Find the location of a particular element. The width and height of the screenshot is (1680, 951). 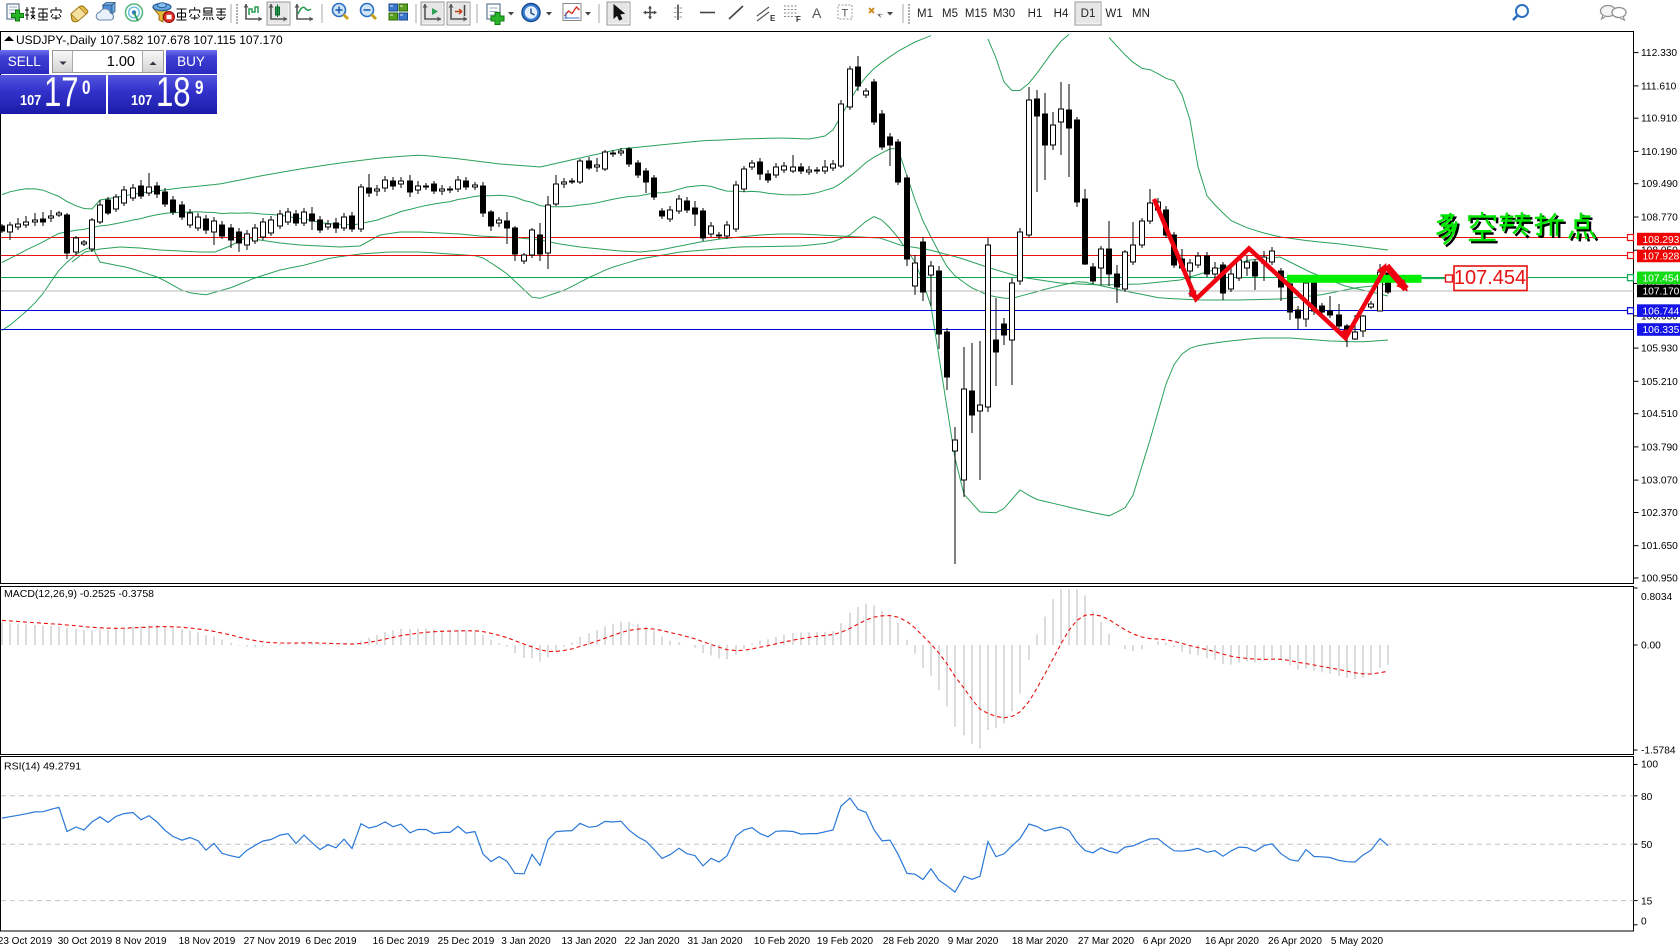

svg-text: 110.910 is located at coordinates (1659, 119).